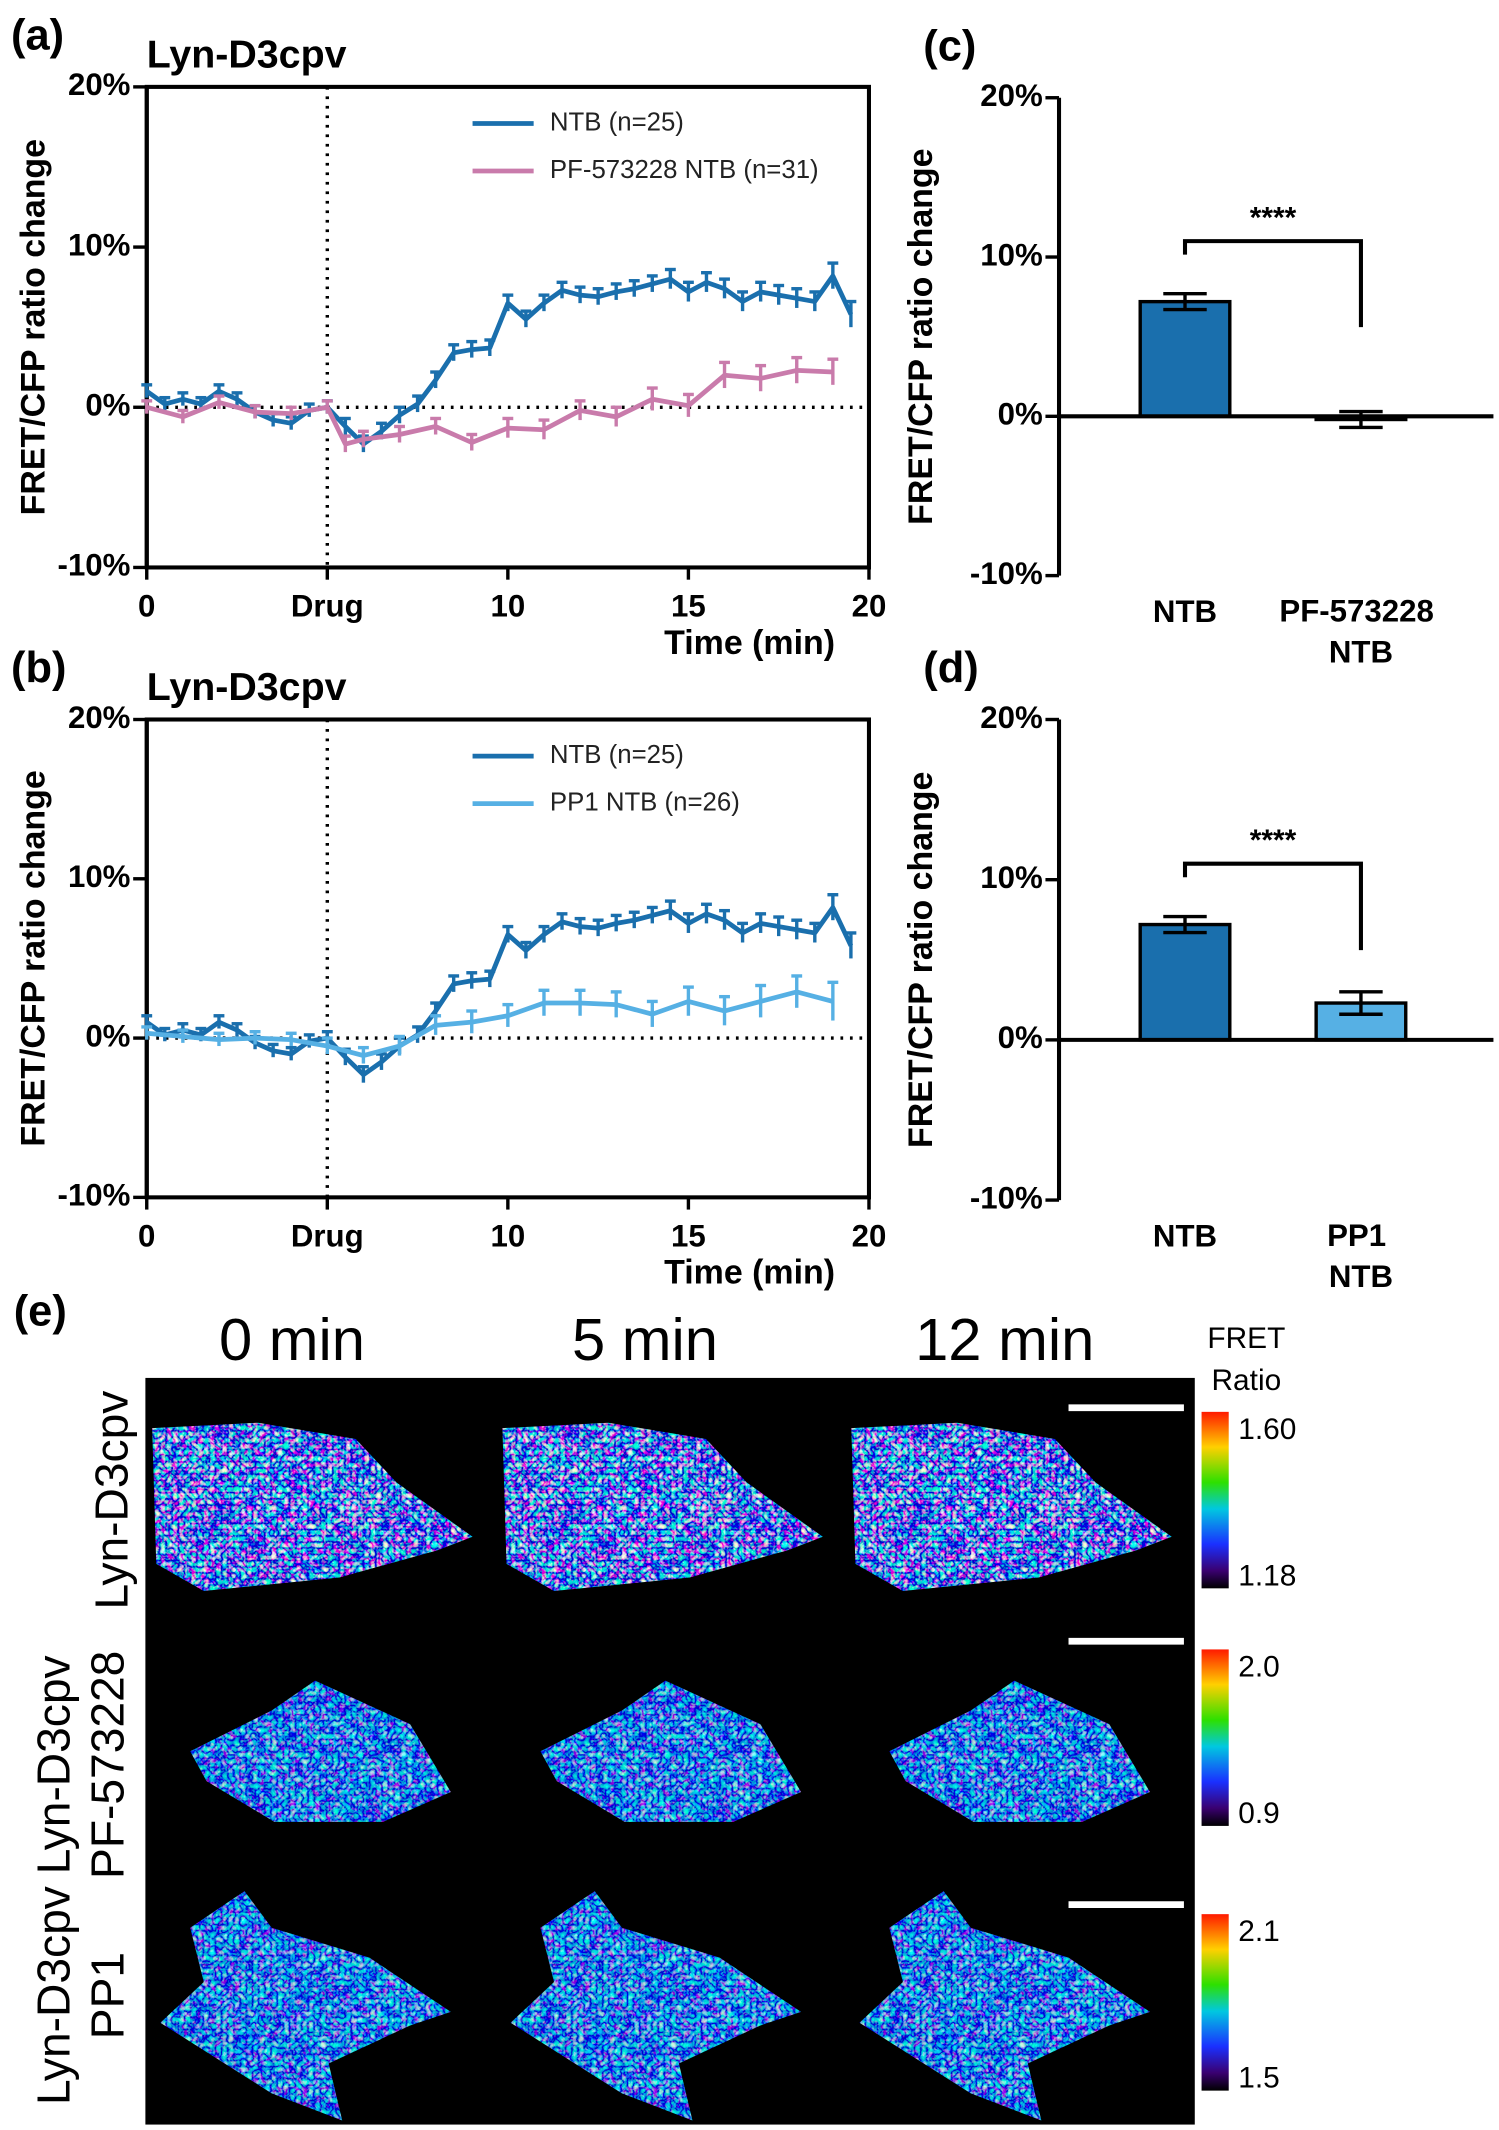  What do you see at coordinates (1259, 1931) in the screenshot?
I see `colorbar-max: 2.1` at bounding box center [1259, 1931].